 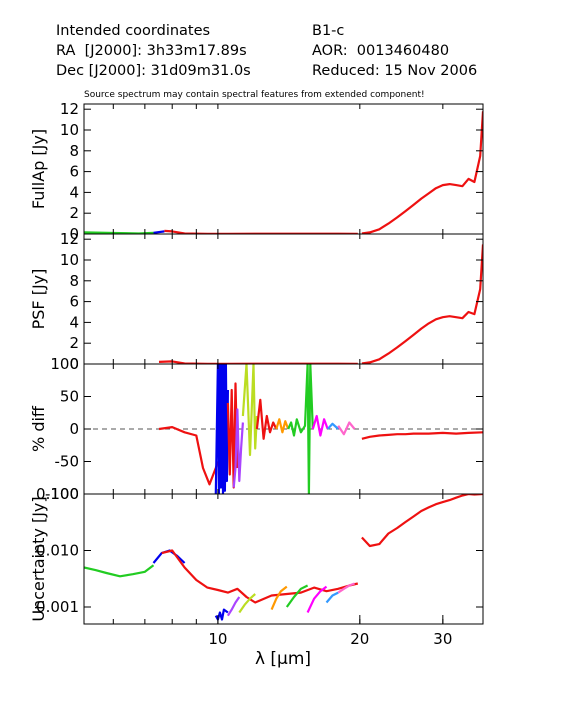 What do you see at coordinates (133, 31) in the screenshot?
I see `header-intended-coordinates: Intended coordinates` at bounding box center [133, 31].